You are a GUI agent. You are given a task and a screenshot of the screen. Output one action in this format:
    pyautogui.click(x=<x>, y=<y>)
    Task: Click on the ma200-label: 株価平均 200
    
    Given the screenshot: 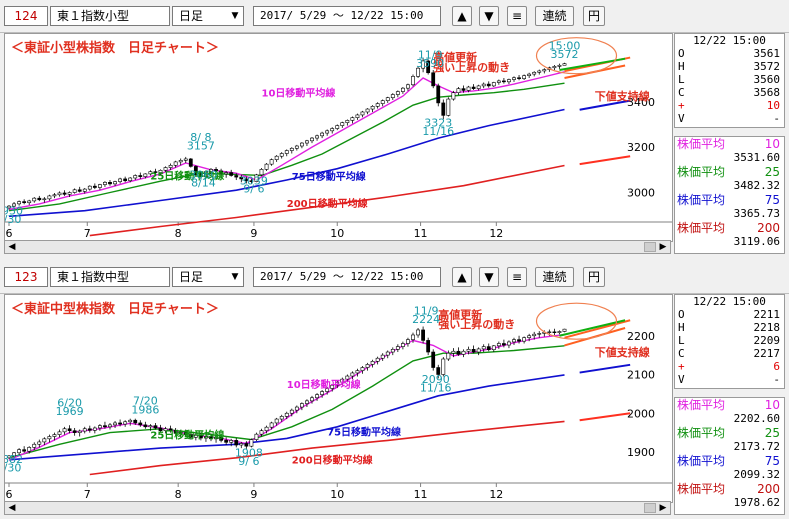 What is the action you would take?
    pyautogui.click(x=729, y=489)
    